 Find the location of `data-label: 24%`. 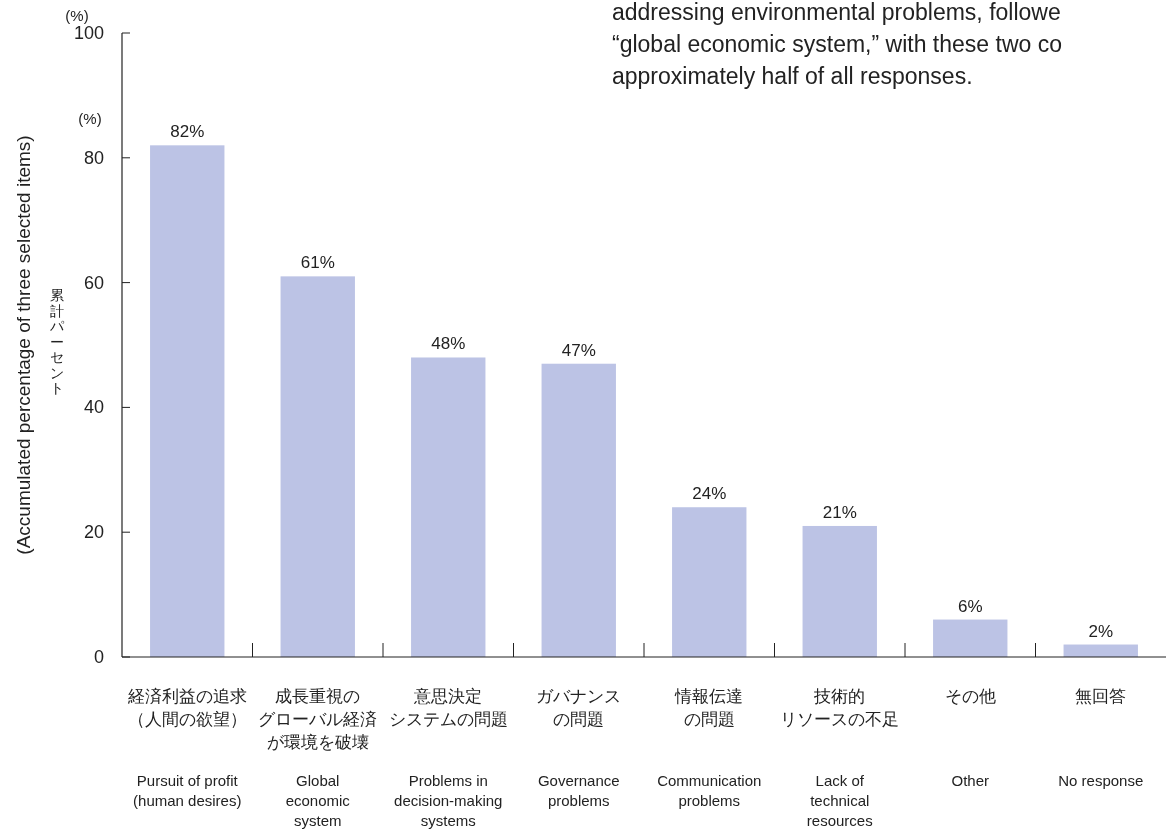

data-label: 24% is located at coordinates (709, 494).